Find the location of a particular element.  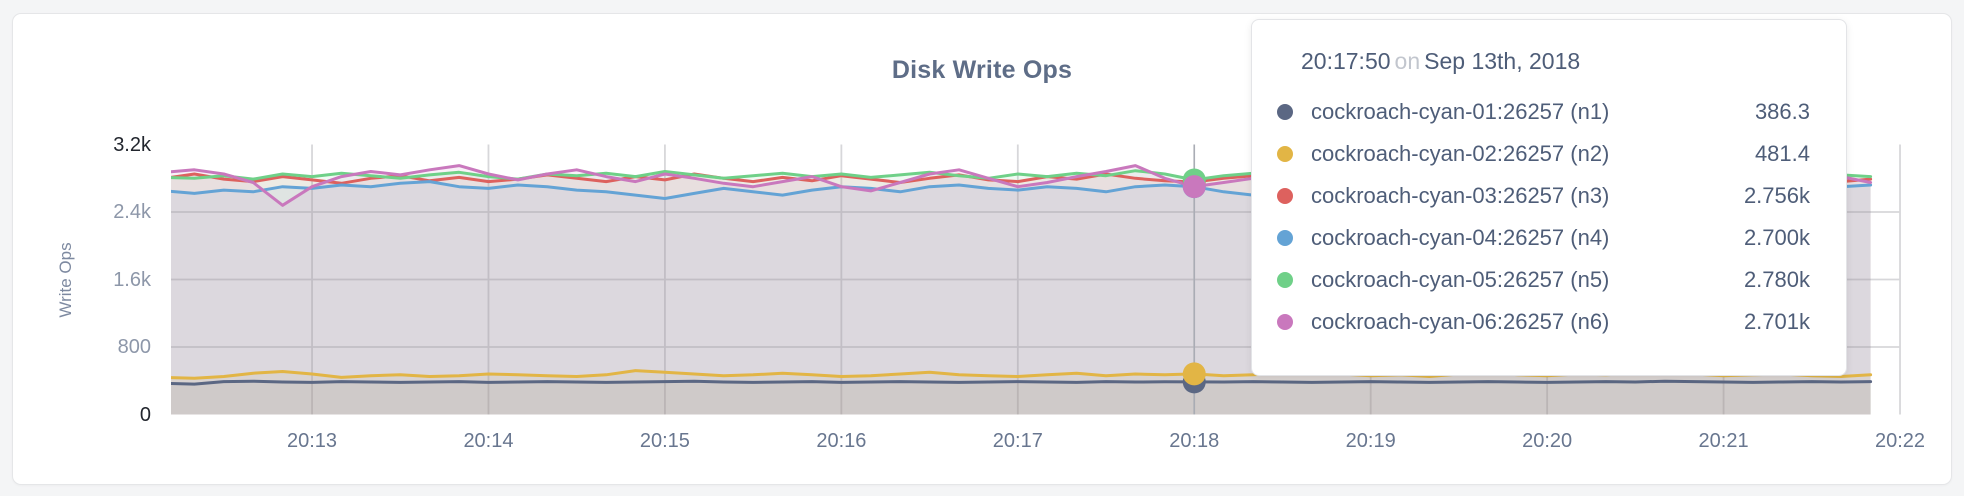

tooltip-series-name: cockroach-cyan-03:26257 (n3) is located at coordinates (1460, 195).